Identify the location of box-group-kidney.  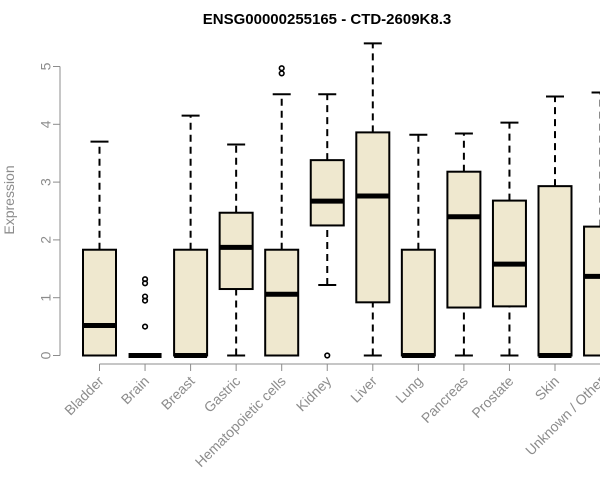
(327, 226).